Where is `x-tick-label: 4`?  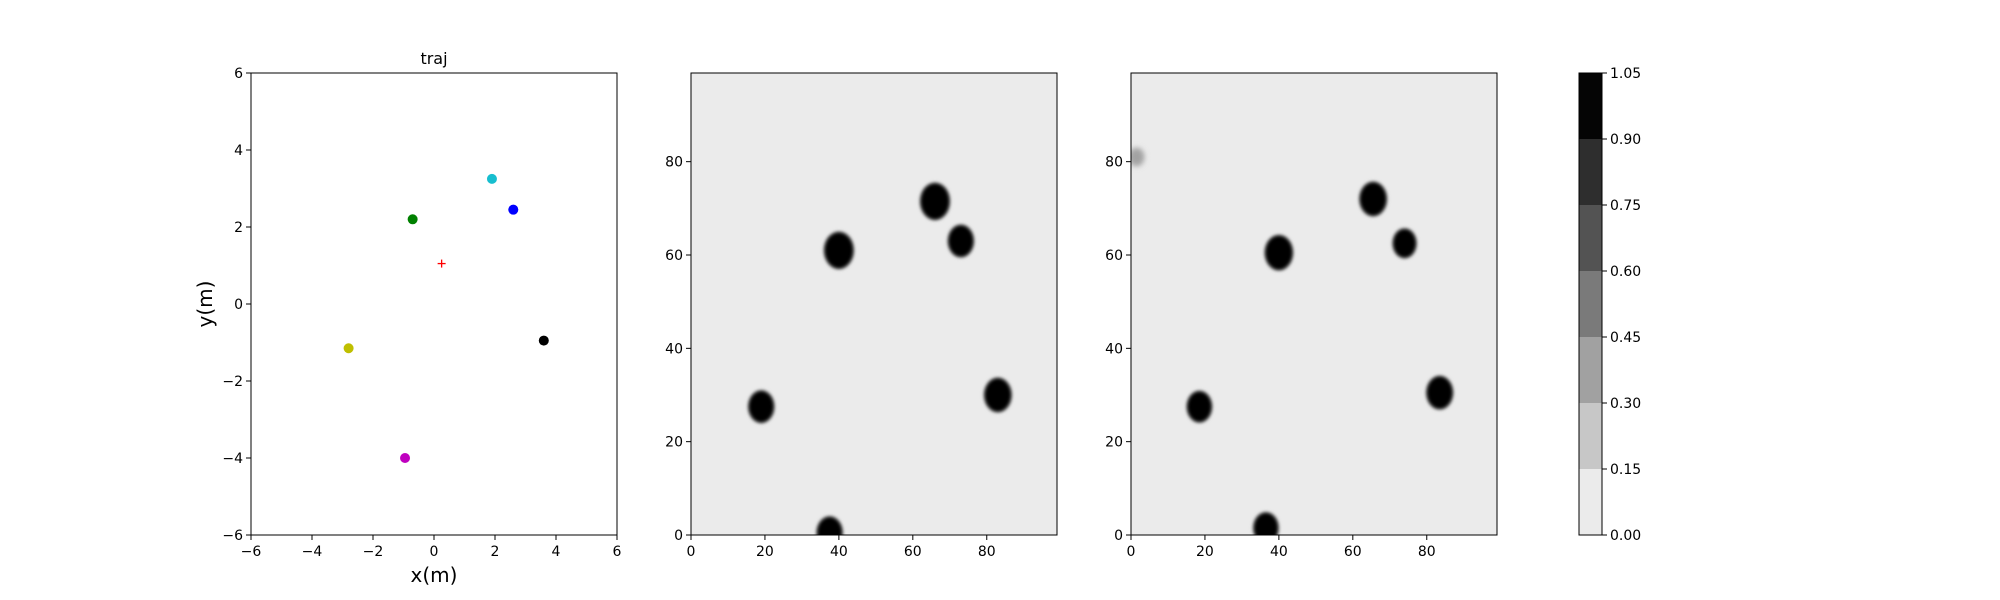
x-tick-label: 4 is located at coordinates (556, 552).